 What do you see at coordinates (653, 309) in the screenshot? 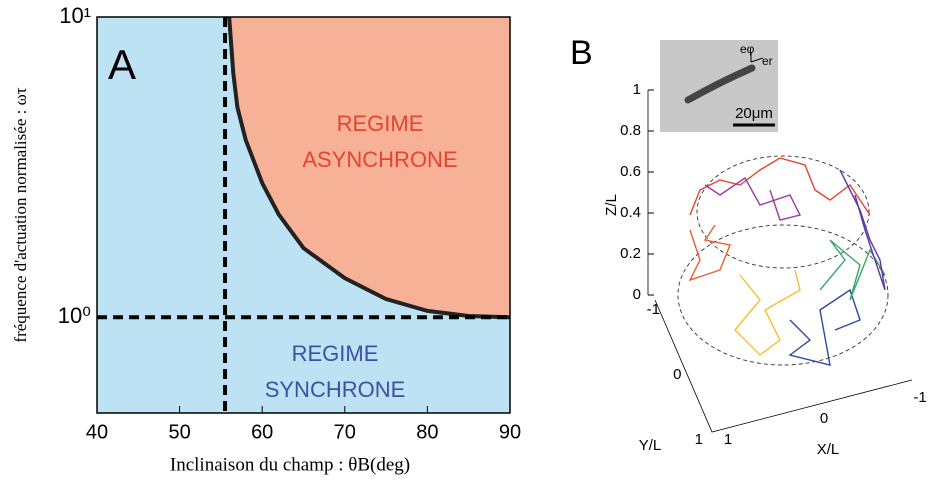
I see `y-tick-label: -1` at bounding box center [653, 309].